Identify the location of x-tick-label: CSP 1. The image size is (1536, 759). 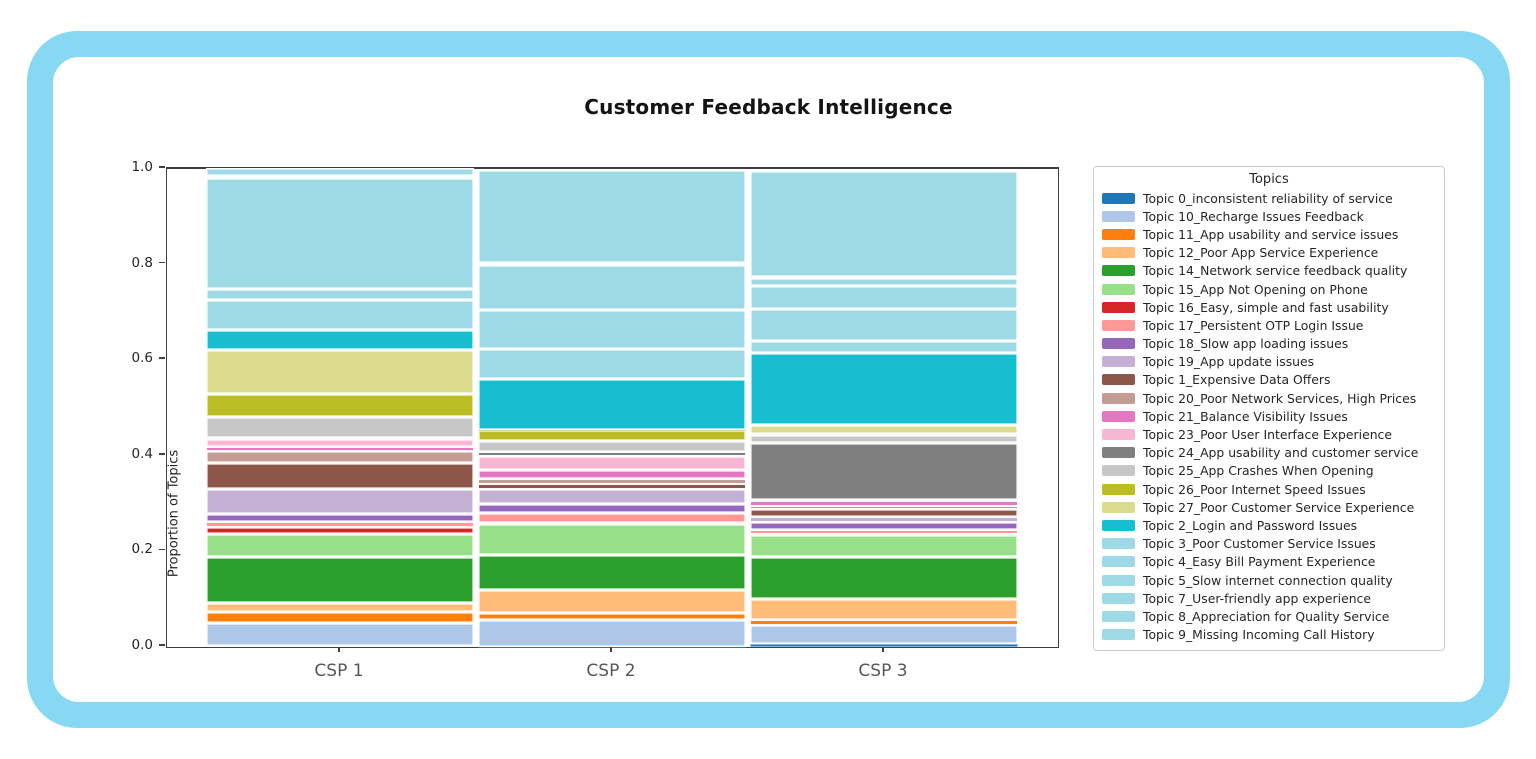
(339, 671).